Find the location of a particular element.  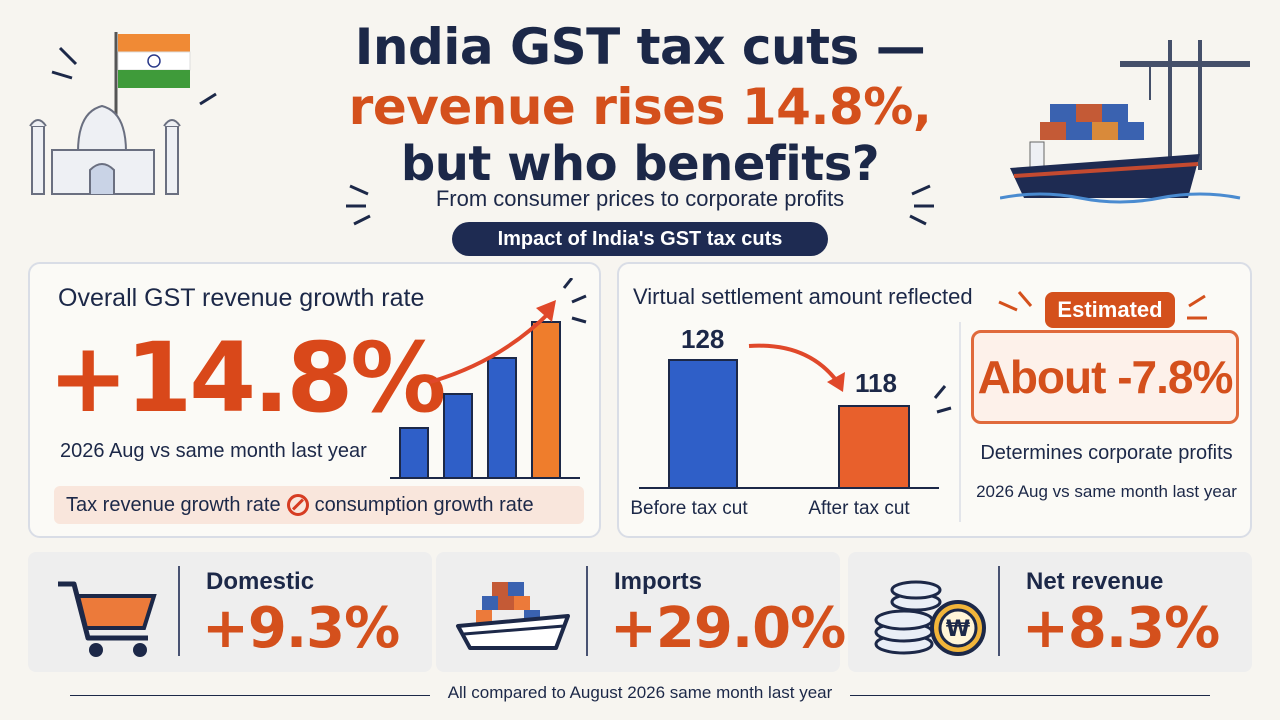

note-left-text: Tax revenue growth rate is located at coordinates (173, 505).